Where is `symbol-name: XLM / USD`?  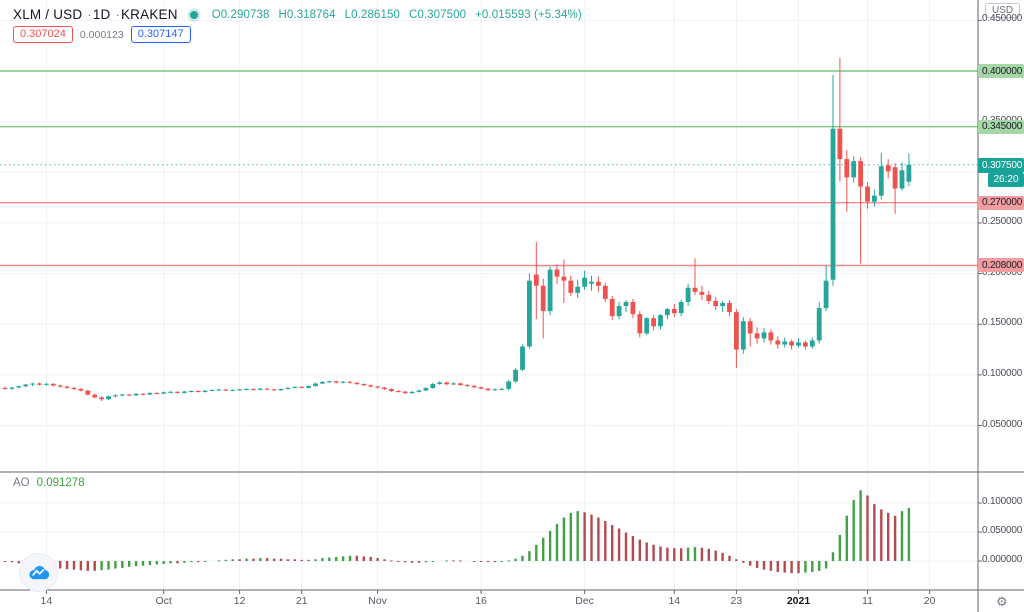 symbol-name: XLM / USD is located at coordinates (48, 14).